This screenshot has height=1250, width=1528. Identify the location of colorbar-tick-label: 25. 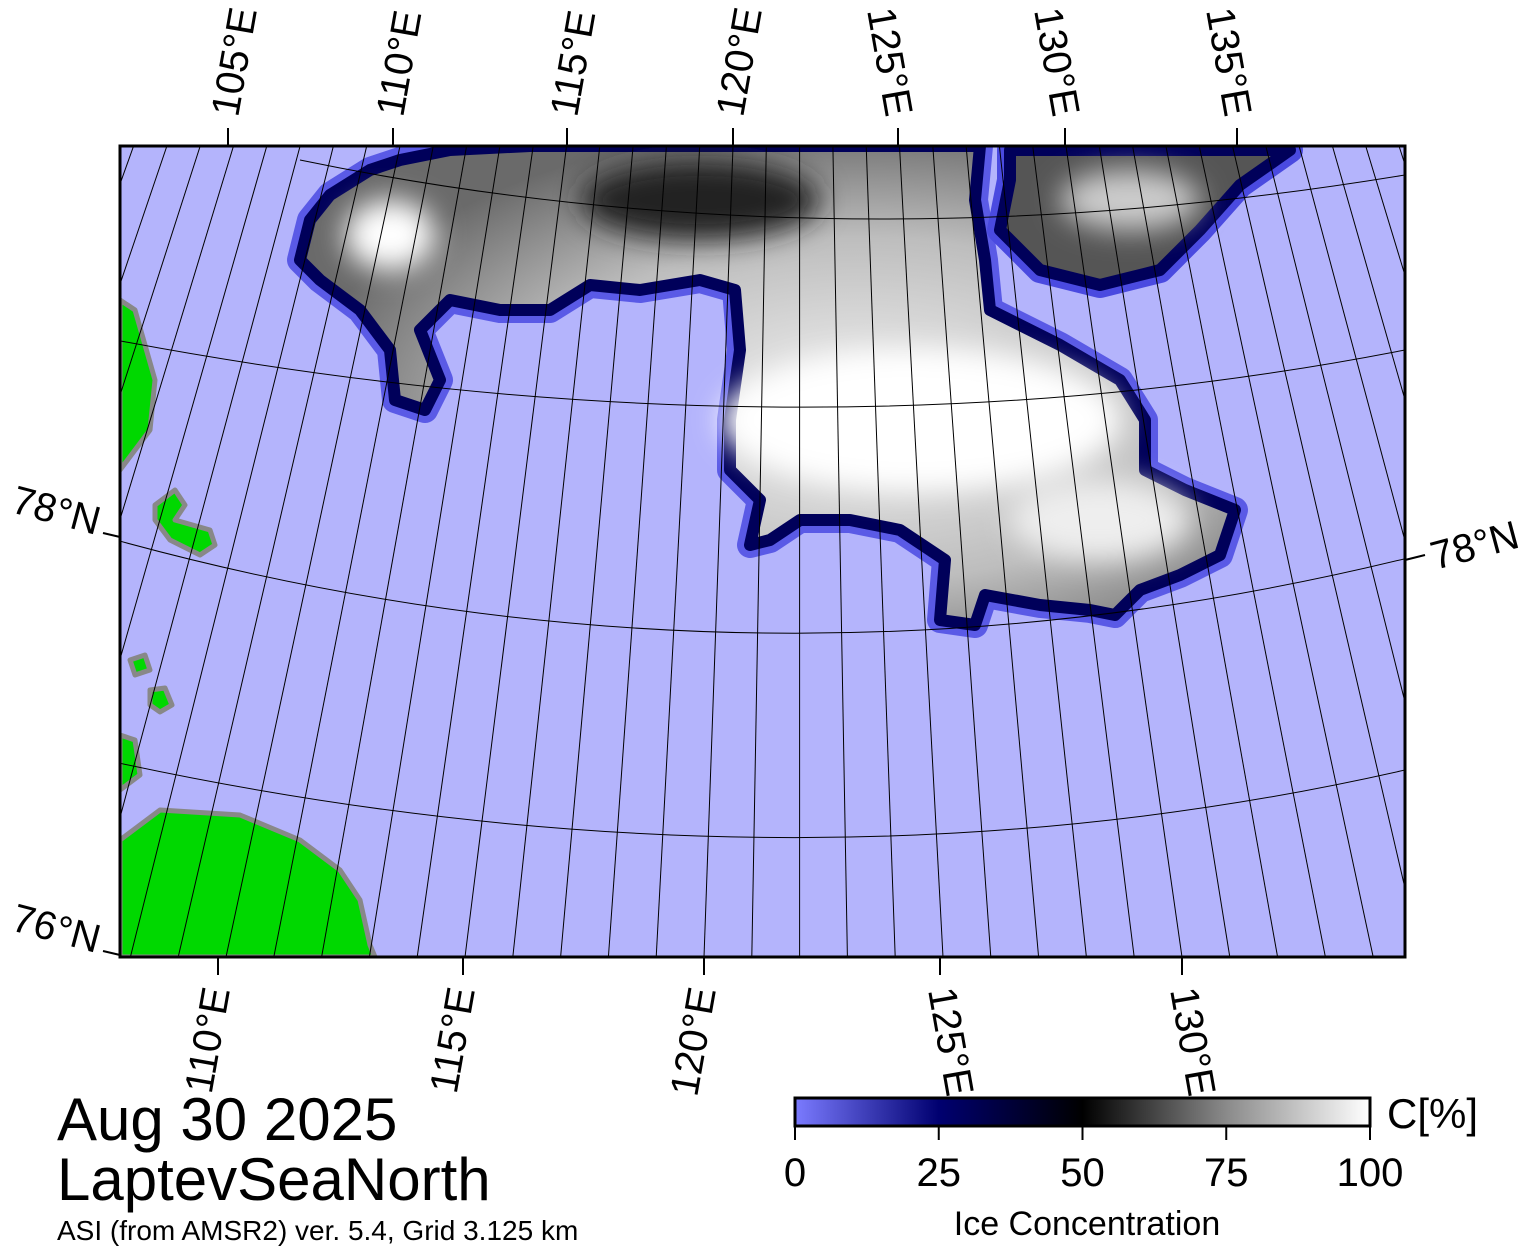
(939, 1173).